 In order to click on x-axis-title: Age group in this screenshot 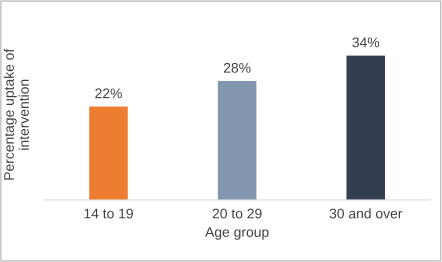, I will do `click(237, 233)`.